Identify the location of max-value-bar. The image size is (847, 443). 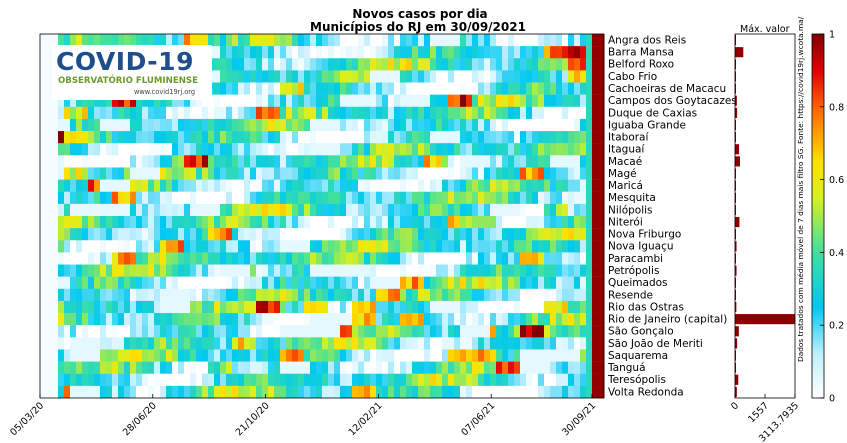
(736, 391).